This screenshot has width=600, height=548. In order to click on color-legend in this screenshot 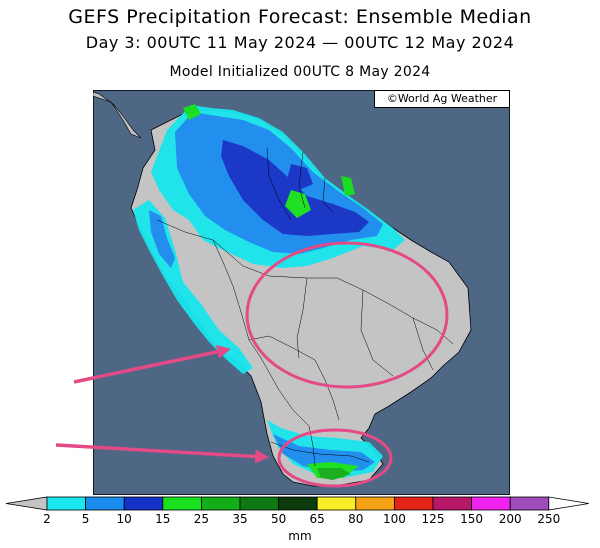, I will do `click(297, 503)`.